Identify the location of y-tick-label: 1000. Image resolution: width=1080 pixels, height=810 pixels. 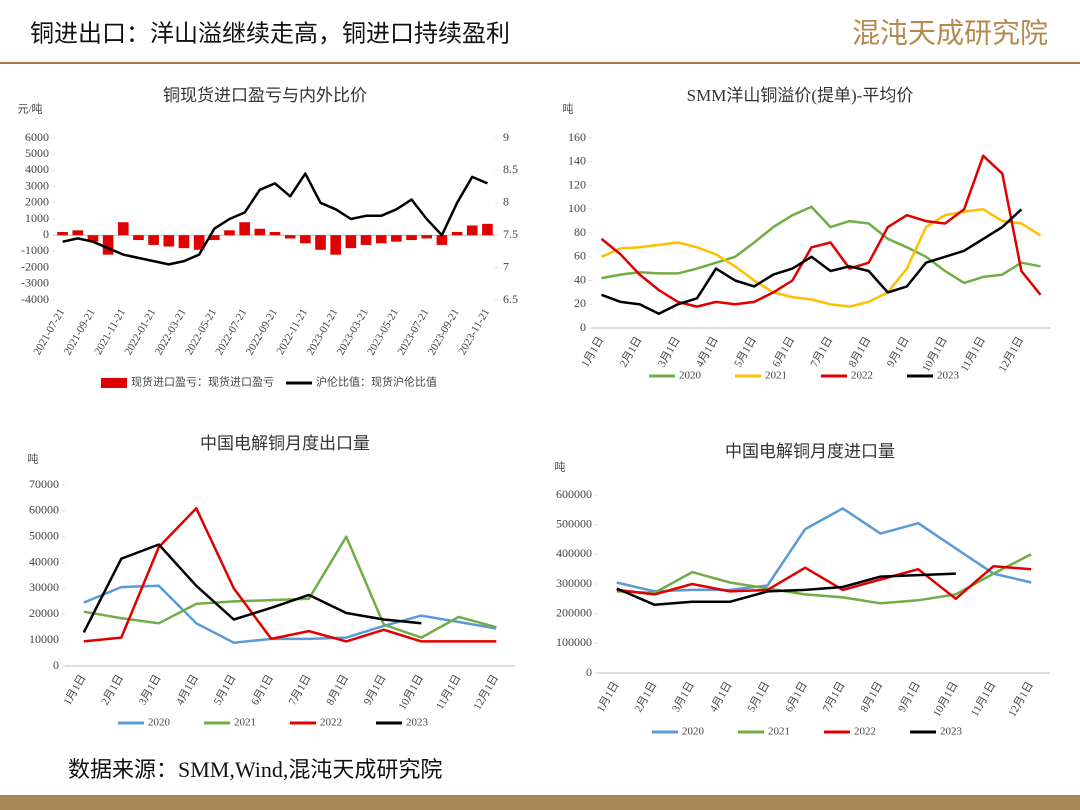
(37, 218).